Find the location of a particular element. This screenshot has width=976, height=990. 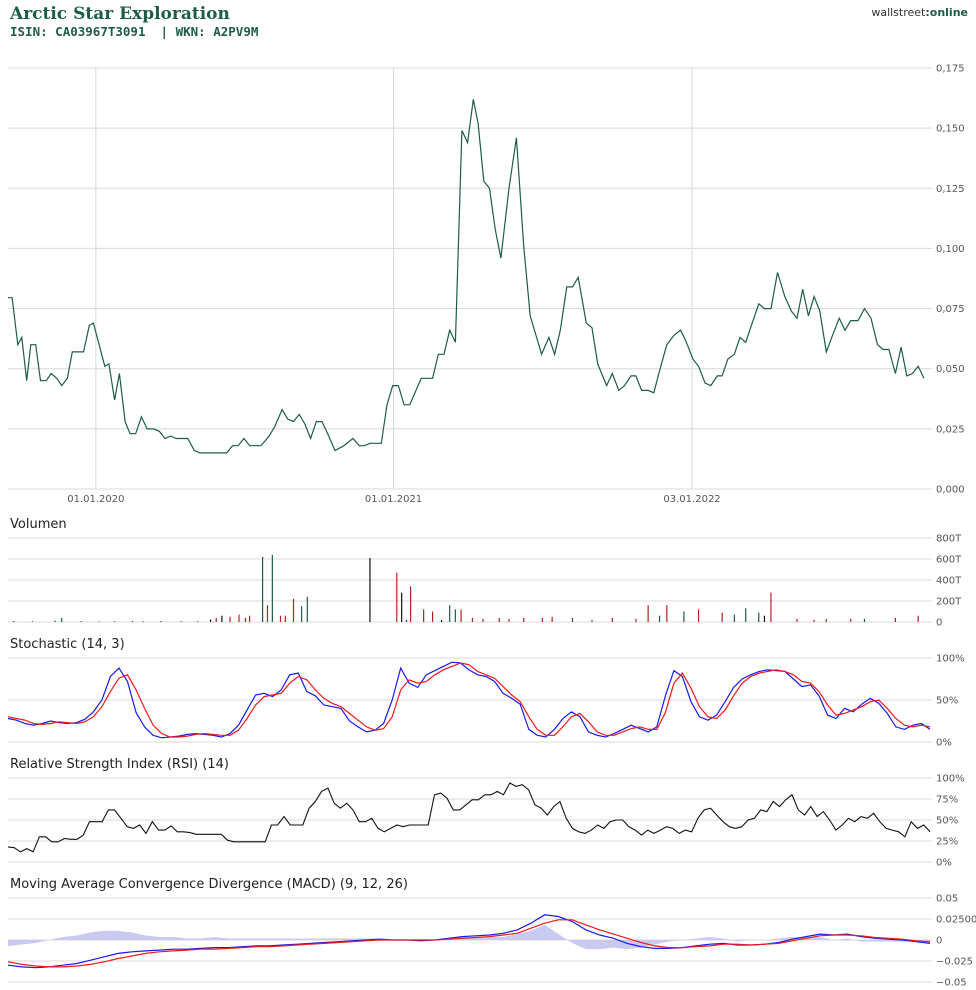

y-tick-label: 800T is located at coordinates (949, 539).